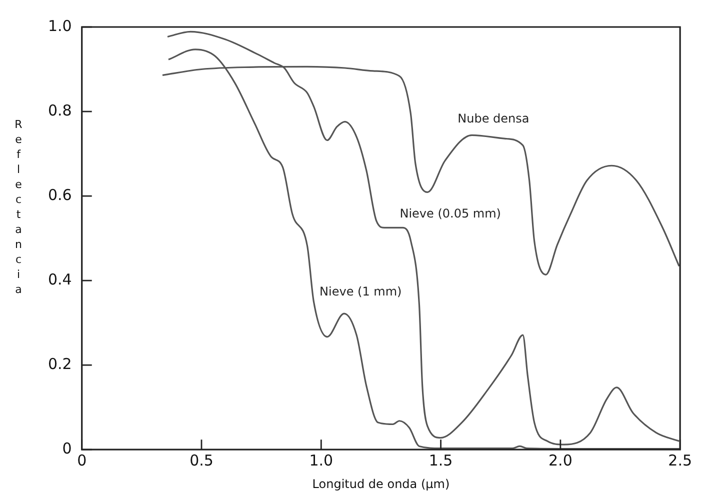  Describe the element at coordinates (361, 291) in the screenshot. I see `series-label: Nieve (1 mm)` at that location.